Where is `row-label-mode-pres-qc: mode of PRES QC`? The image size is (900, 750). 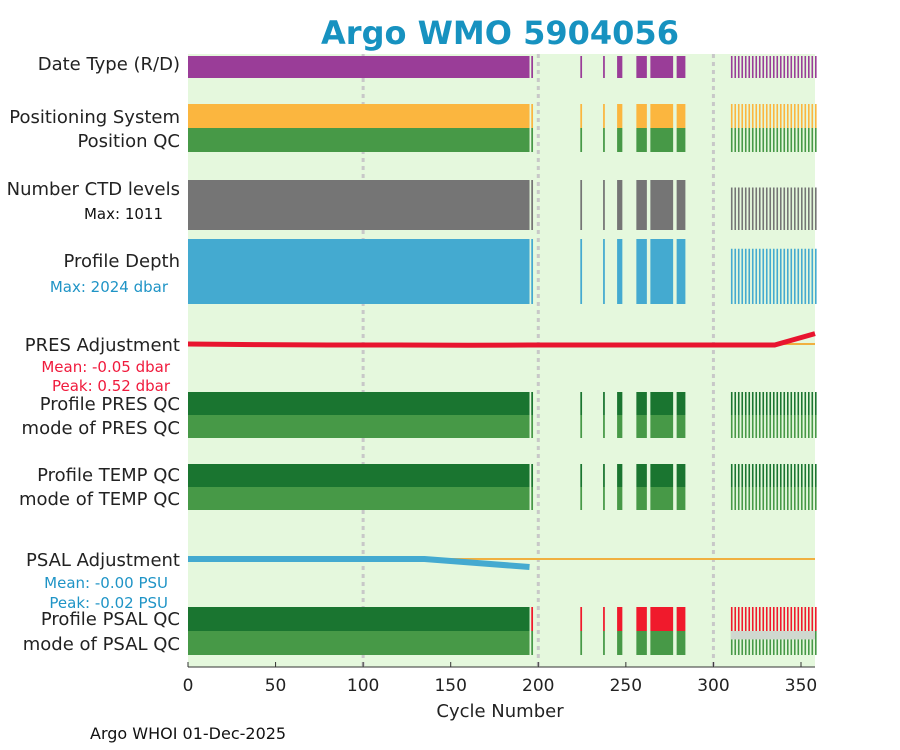 row-label-mode-pres-qc: mode of PRES QC is located at coordinates (101, 428).